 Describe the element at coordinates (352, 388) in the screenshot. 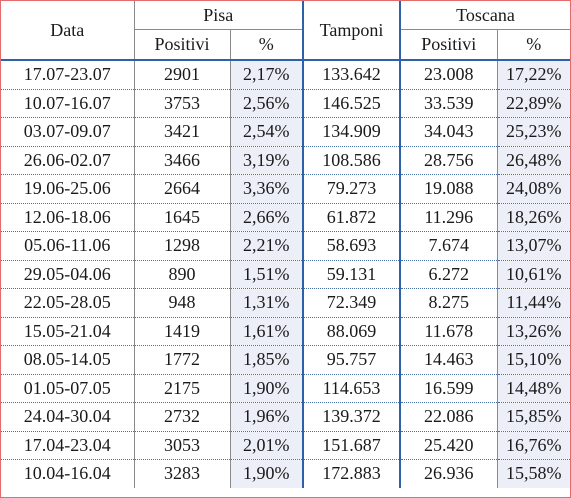

I see `cell-tamponi: 114.653` at that location.